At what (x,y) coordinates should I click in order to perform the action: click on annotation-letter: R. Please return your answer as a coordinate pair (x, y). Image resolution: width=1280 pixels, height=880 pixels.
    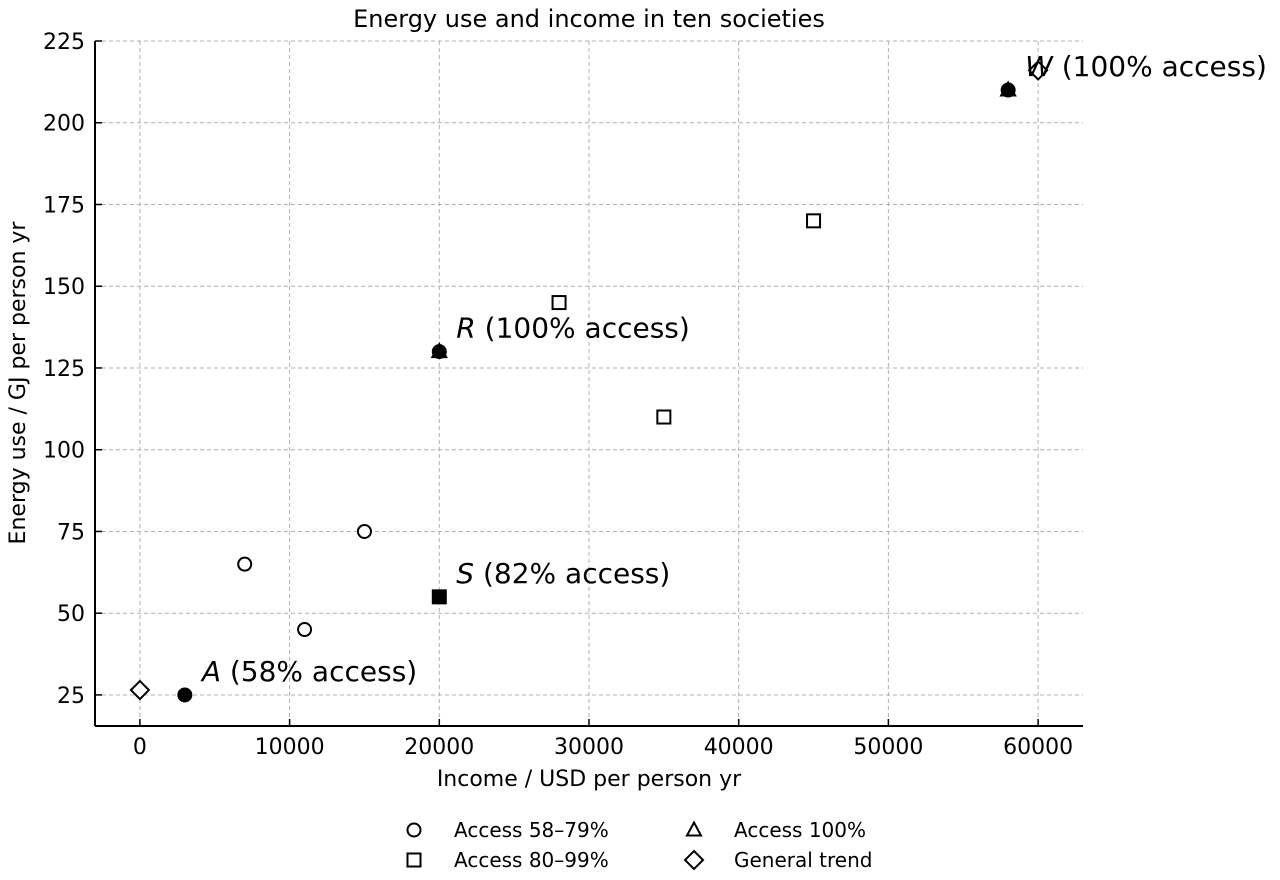
    Looking at the image, I should click on (465, 328).